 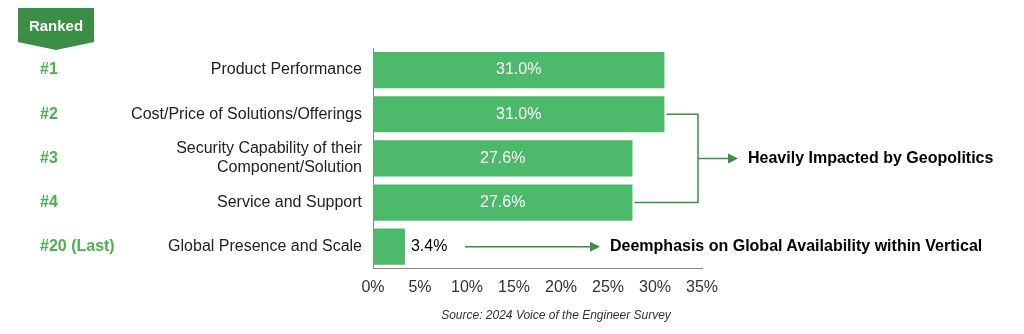 What do you see at coordinates (49, 201) in the screenshot?
I see `text: #4` at bounding box center [49, 201].